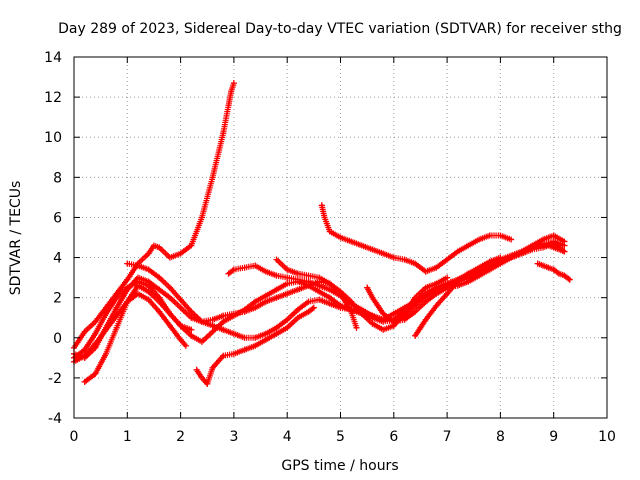 Image resolution: width=640 pixels, height=480 pixels. I want to click on x-tick-label: 10, so click(607, 437).